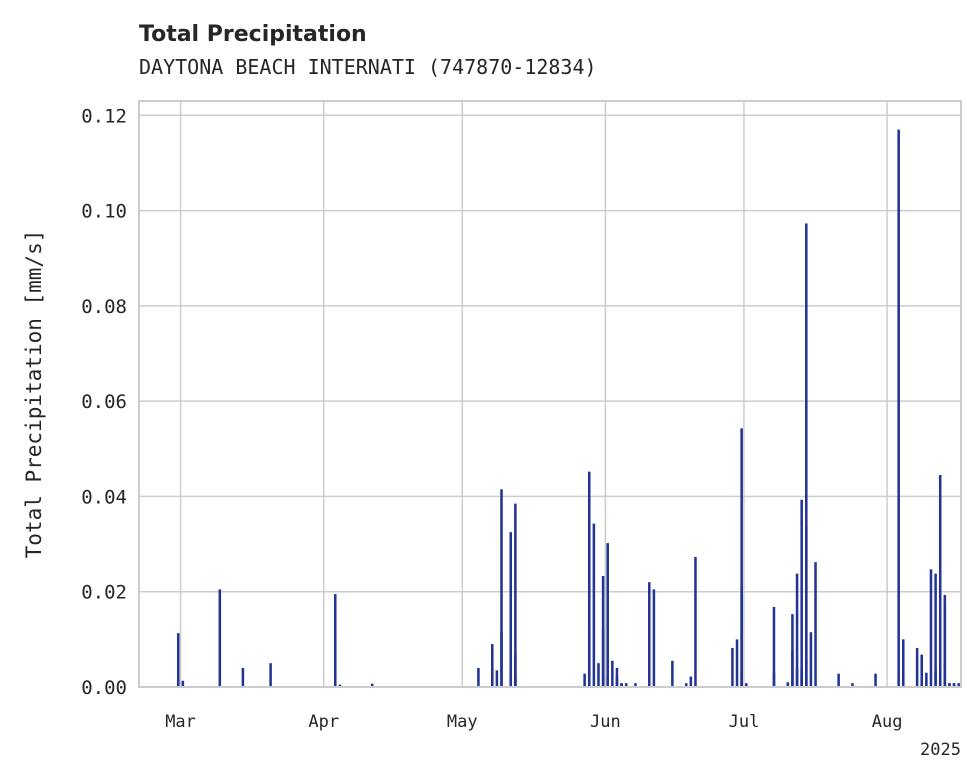 This screenshot has width=980, height=783. Describe the element at coordinates (104, 593) in the screenshot. I see `y-tick-label: 0.02` at that location.